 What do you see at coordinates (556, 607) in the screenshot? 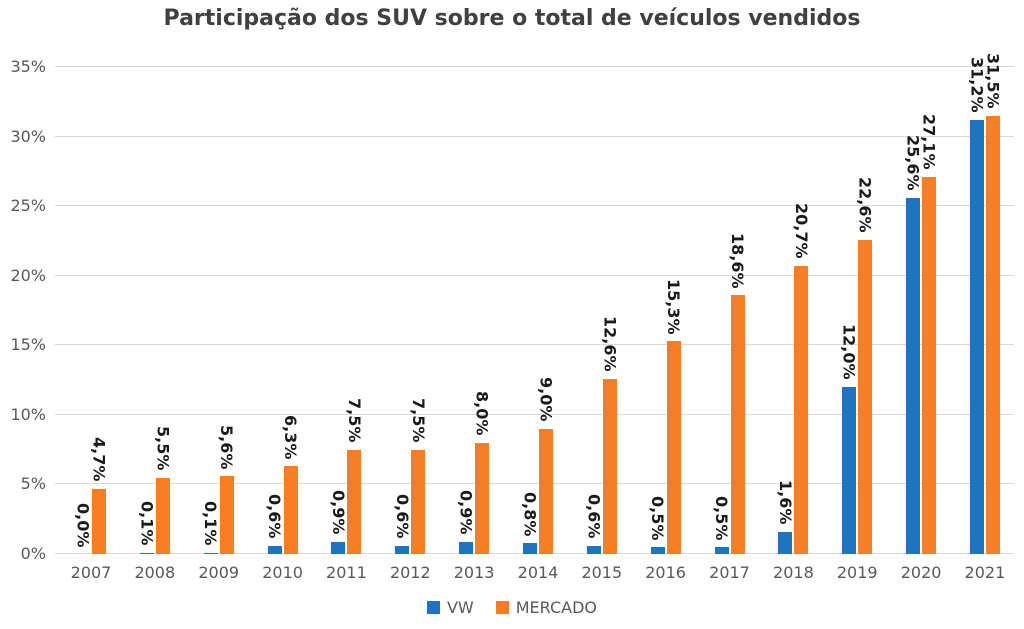
I see `legend-label-mercado: MERCADO` at bounding box center [556, 607].